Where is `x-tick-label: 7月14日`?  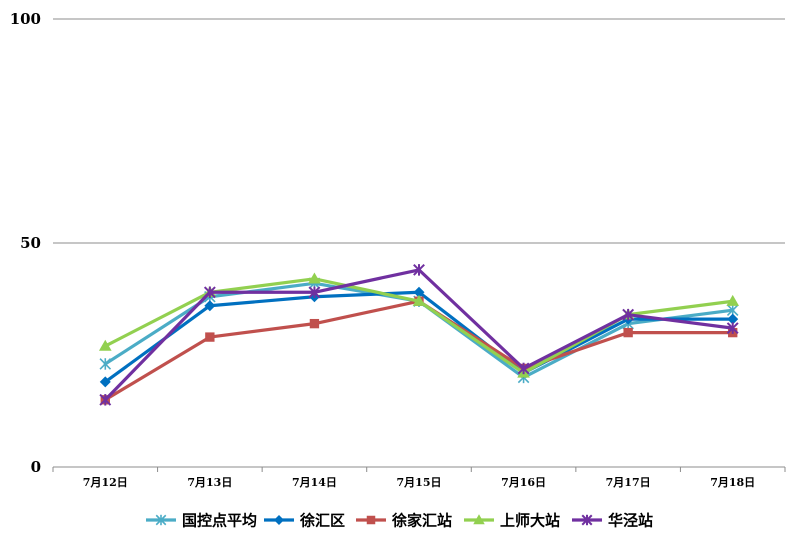
x-tick-label: 7月14日 is located at coordinates (314, 482).